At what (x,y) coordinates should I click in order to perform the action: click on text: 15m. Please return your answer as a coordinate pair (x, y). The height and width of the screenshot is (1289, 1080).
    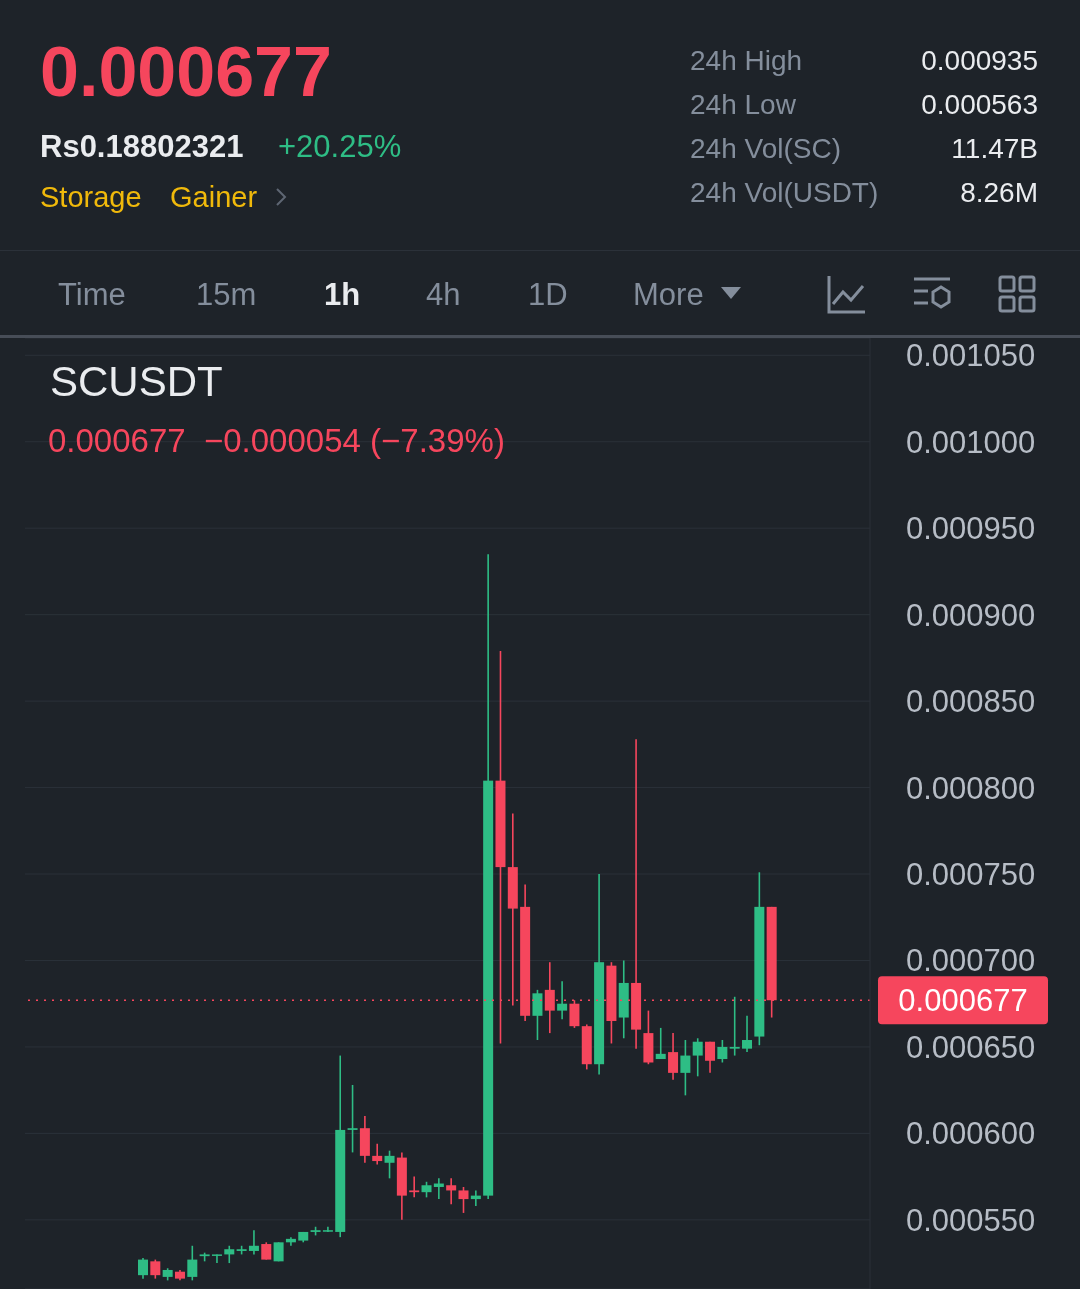
    Looking at the image, I should click on (226, 295).